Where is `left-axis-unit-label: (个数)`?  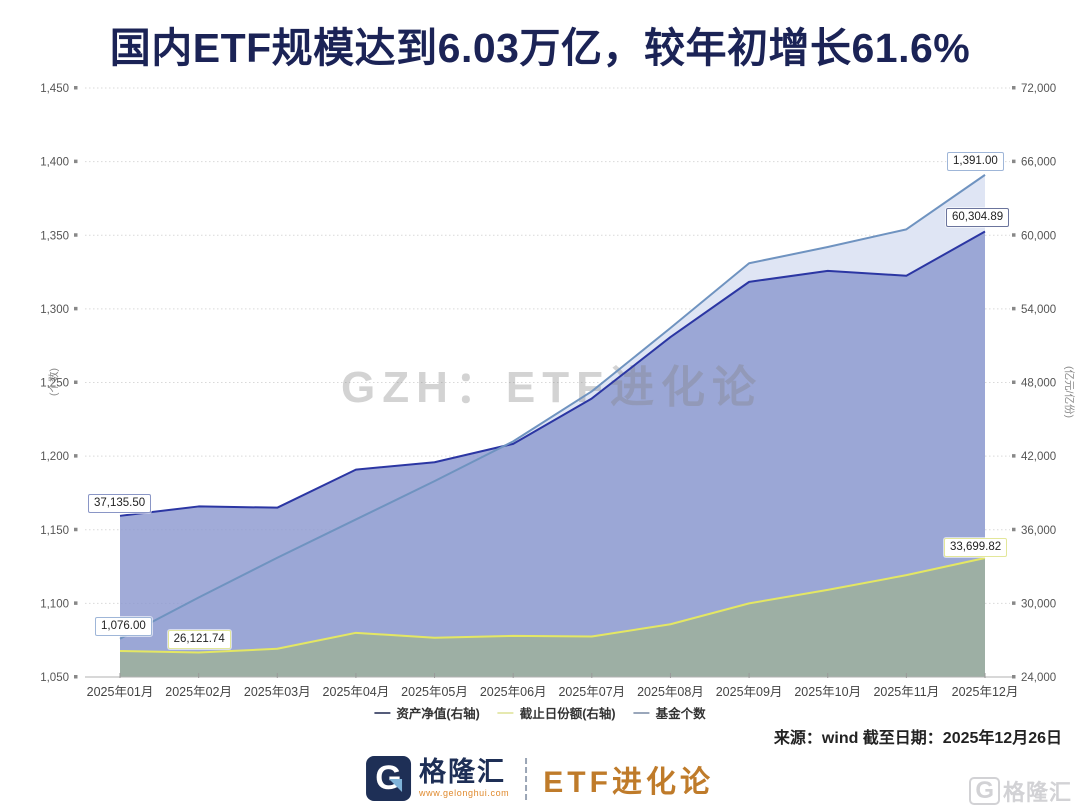
left-axis-unit-label: (个数) is located at coordinates (53, 382).